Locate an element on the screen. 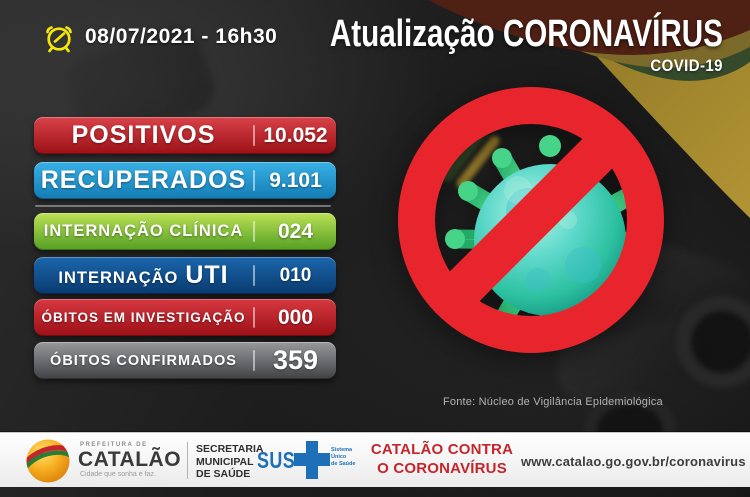  stat-value: 9.101 is located at coordinates (295, 180).